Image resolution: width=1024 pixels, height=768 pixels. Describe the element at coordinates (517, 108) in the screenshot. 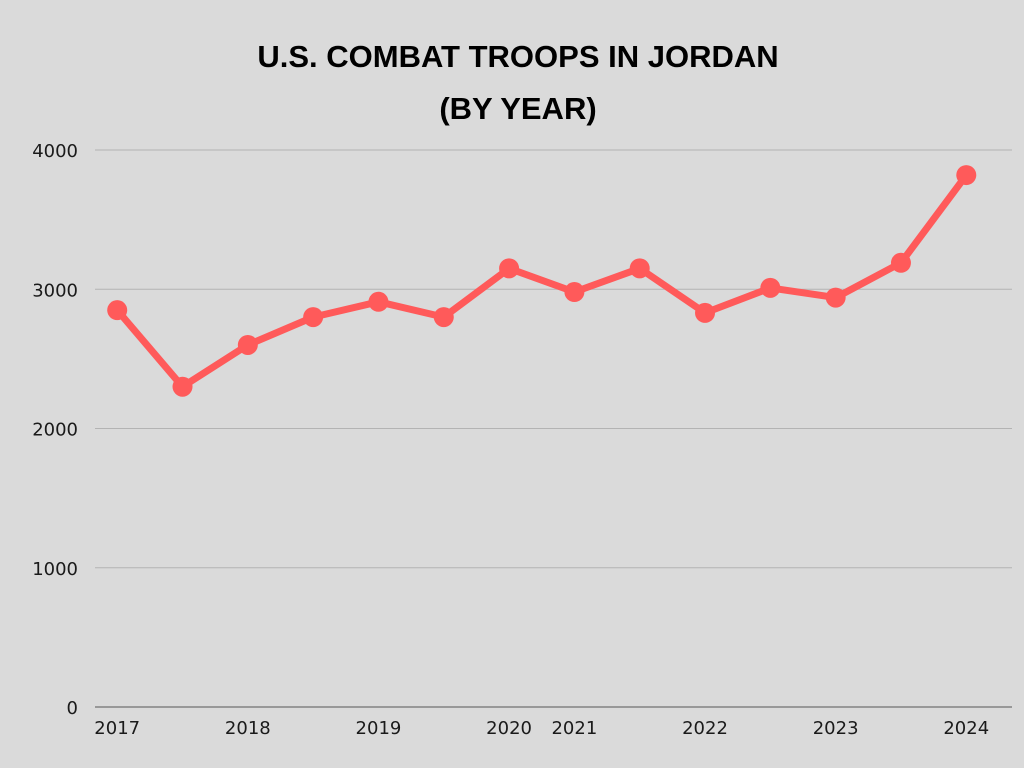

I see `chart-title-line-2: (BY YEAR)` at that location.